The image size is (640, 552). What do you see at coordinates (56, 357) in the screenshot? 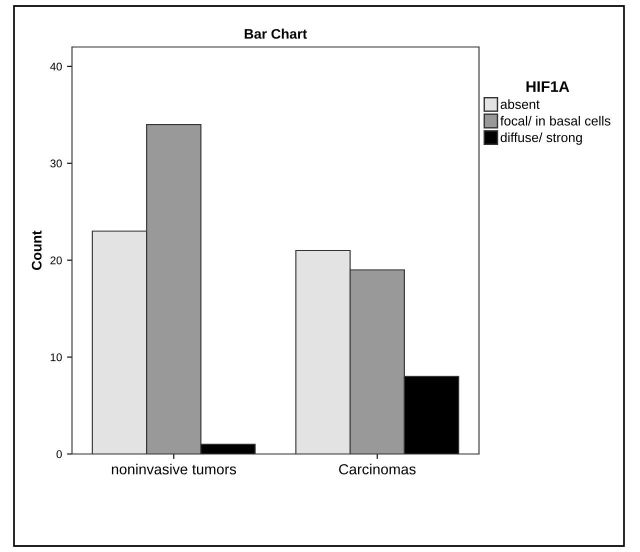
I see `y-tick-label: 10` at bounding box center [56, 357].